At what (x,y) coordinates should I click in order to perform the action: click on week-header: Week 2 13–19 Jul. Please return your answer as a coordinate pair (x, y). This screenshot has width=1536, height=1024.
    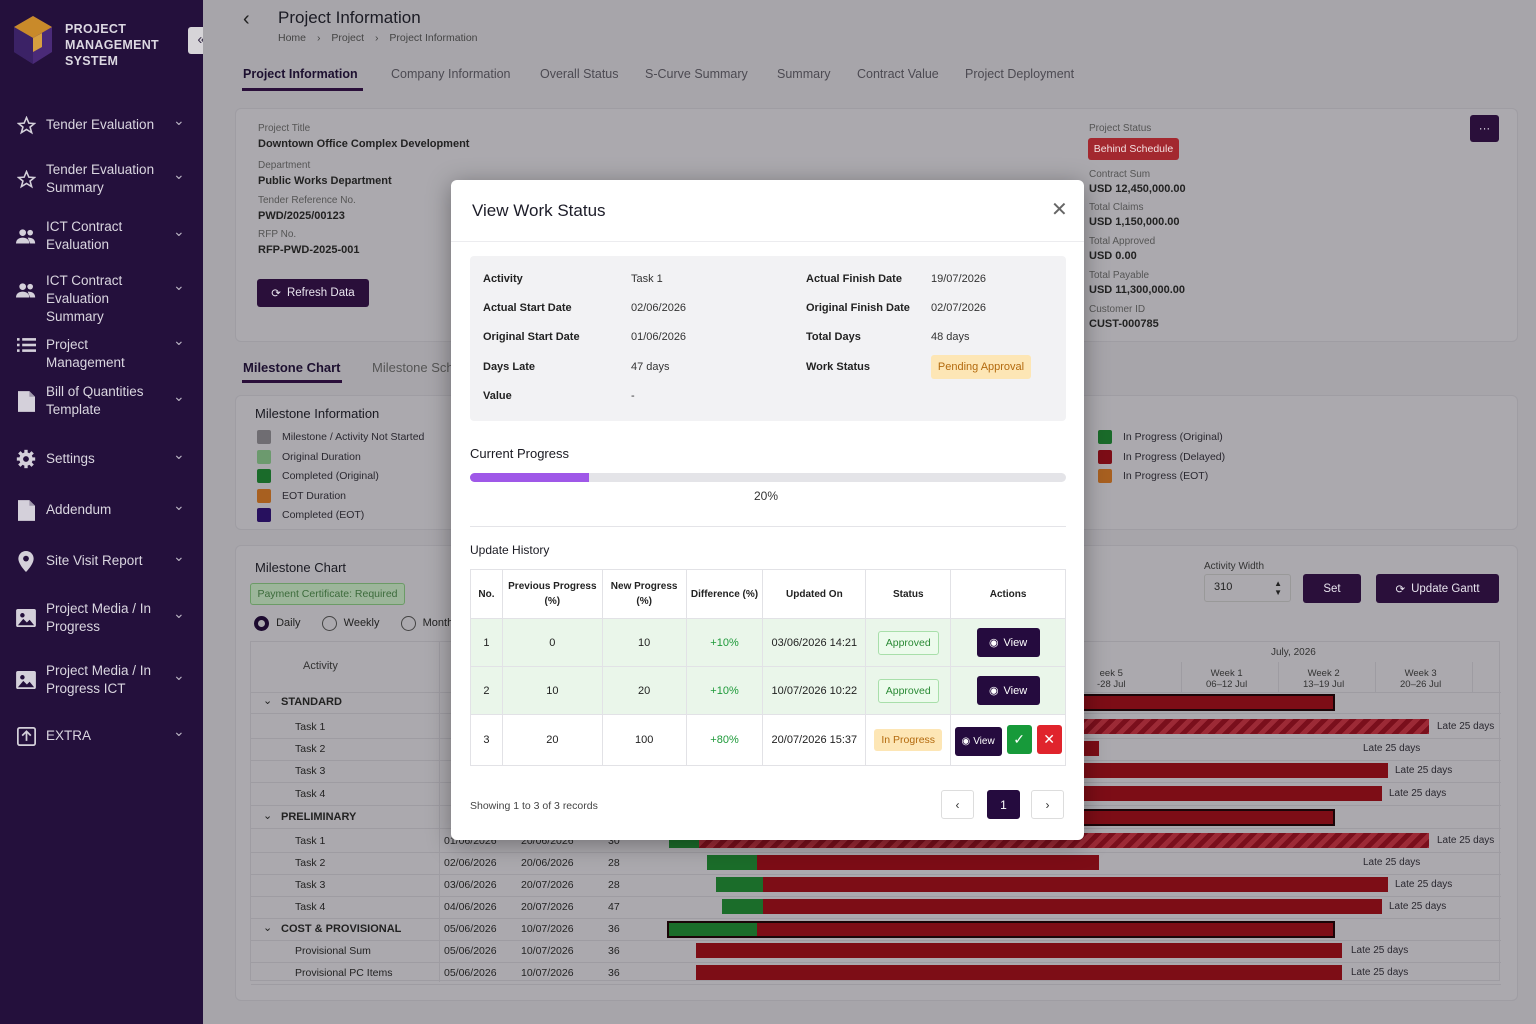
    Looking at the image, I should click on (1323, 679).